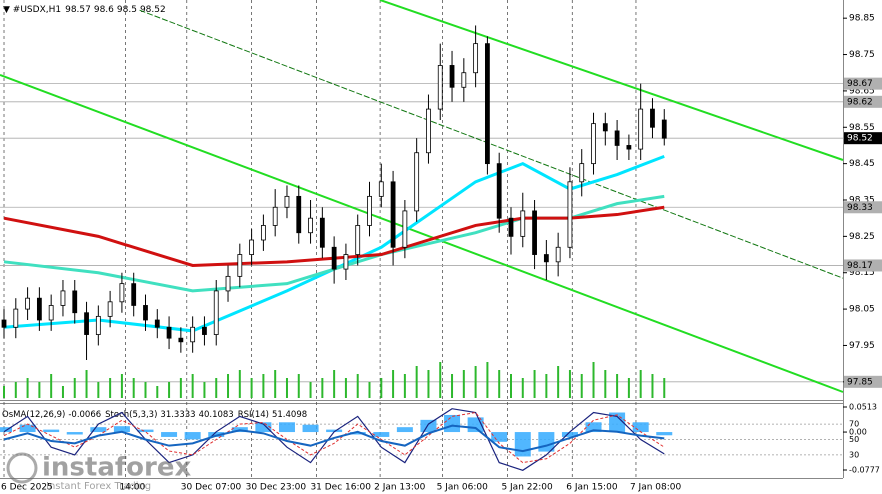 The image size is (882, 494). Describe the element at coordinates (860, 382) in the screenshot. I see `level-label: 97.85` at that location.